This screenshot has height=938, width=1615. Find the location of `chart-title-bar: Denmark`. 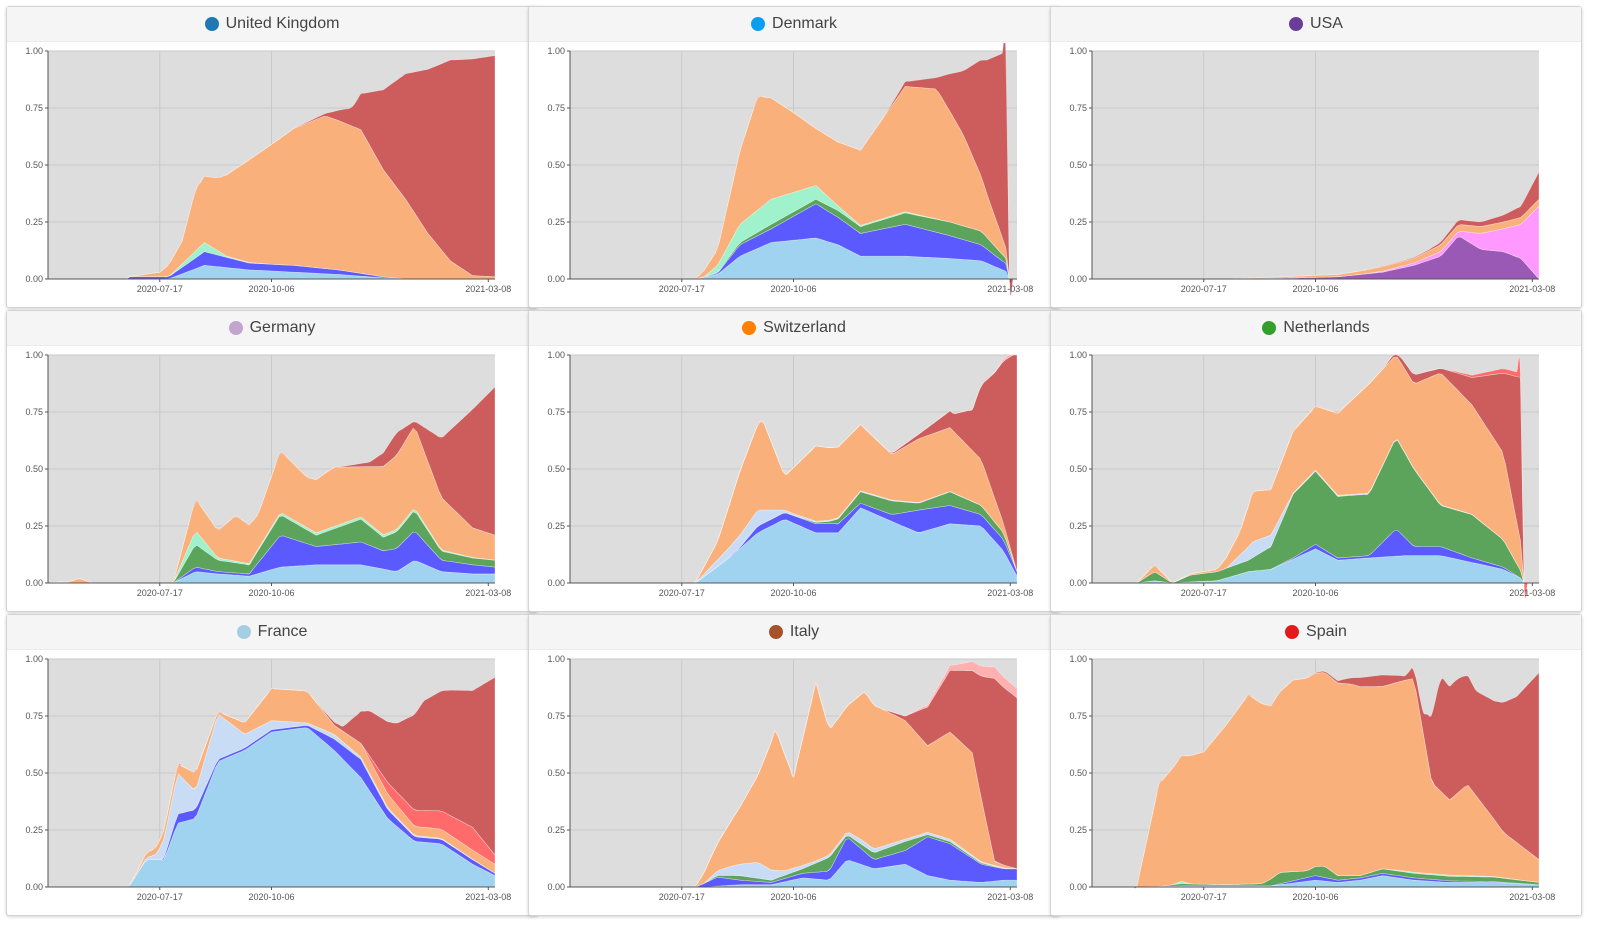

chart-title-bar: Denmark is located at coordinates (794, 24).